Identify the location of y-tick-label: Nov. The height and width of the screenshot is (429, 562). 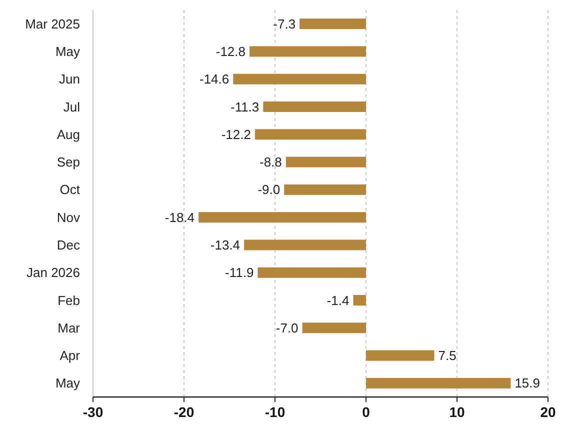
(68, 217).